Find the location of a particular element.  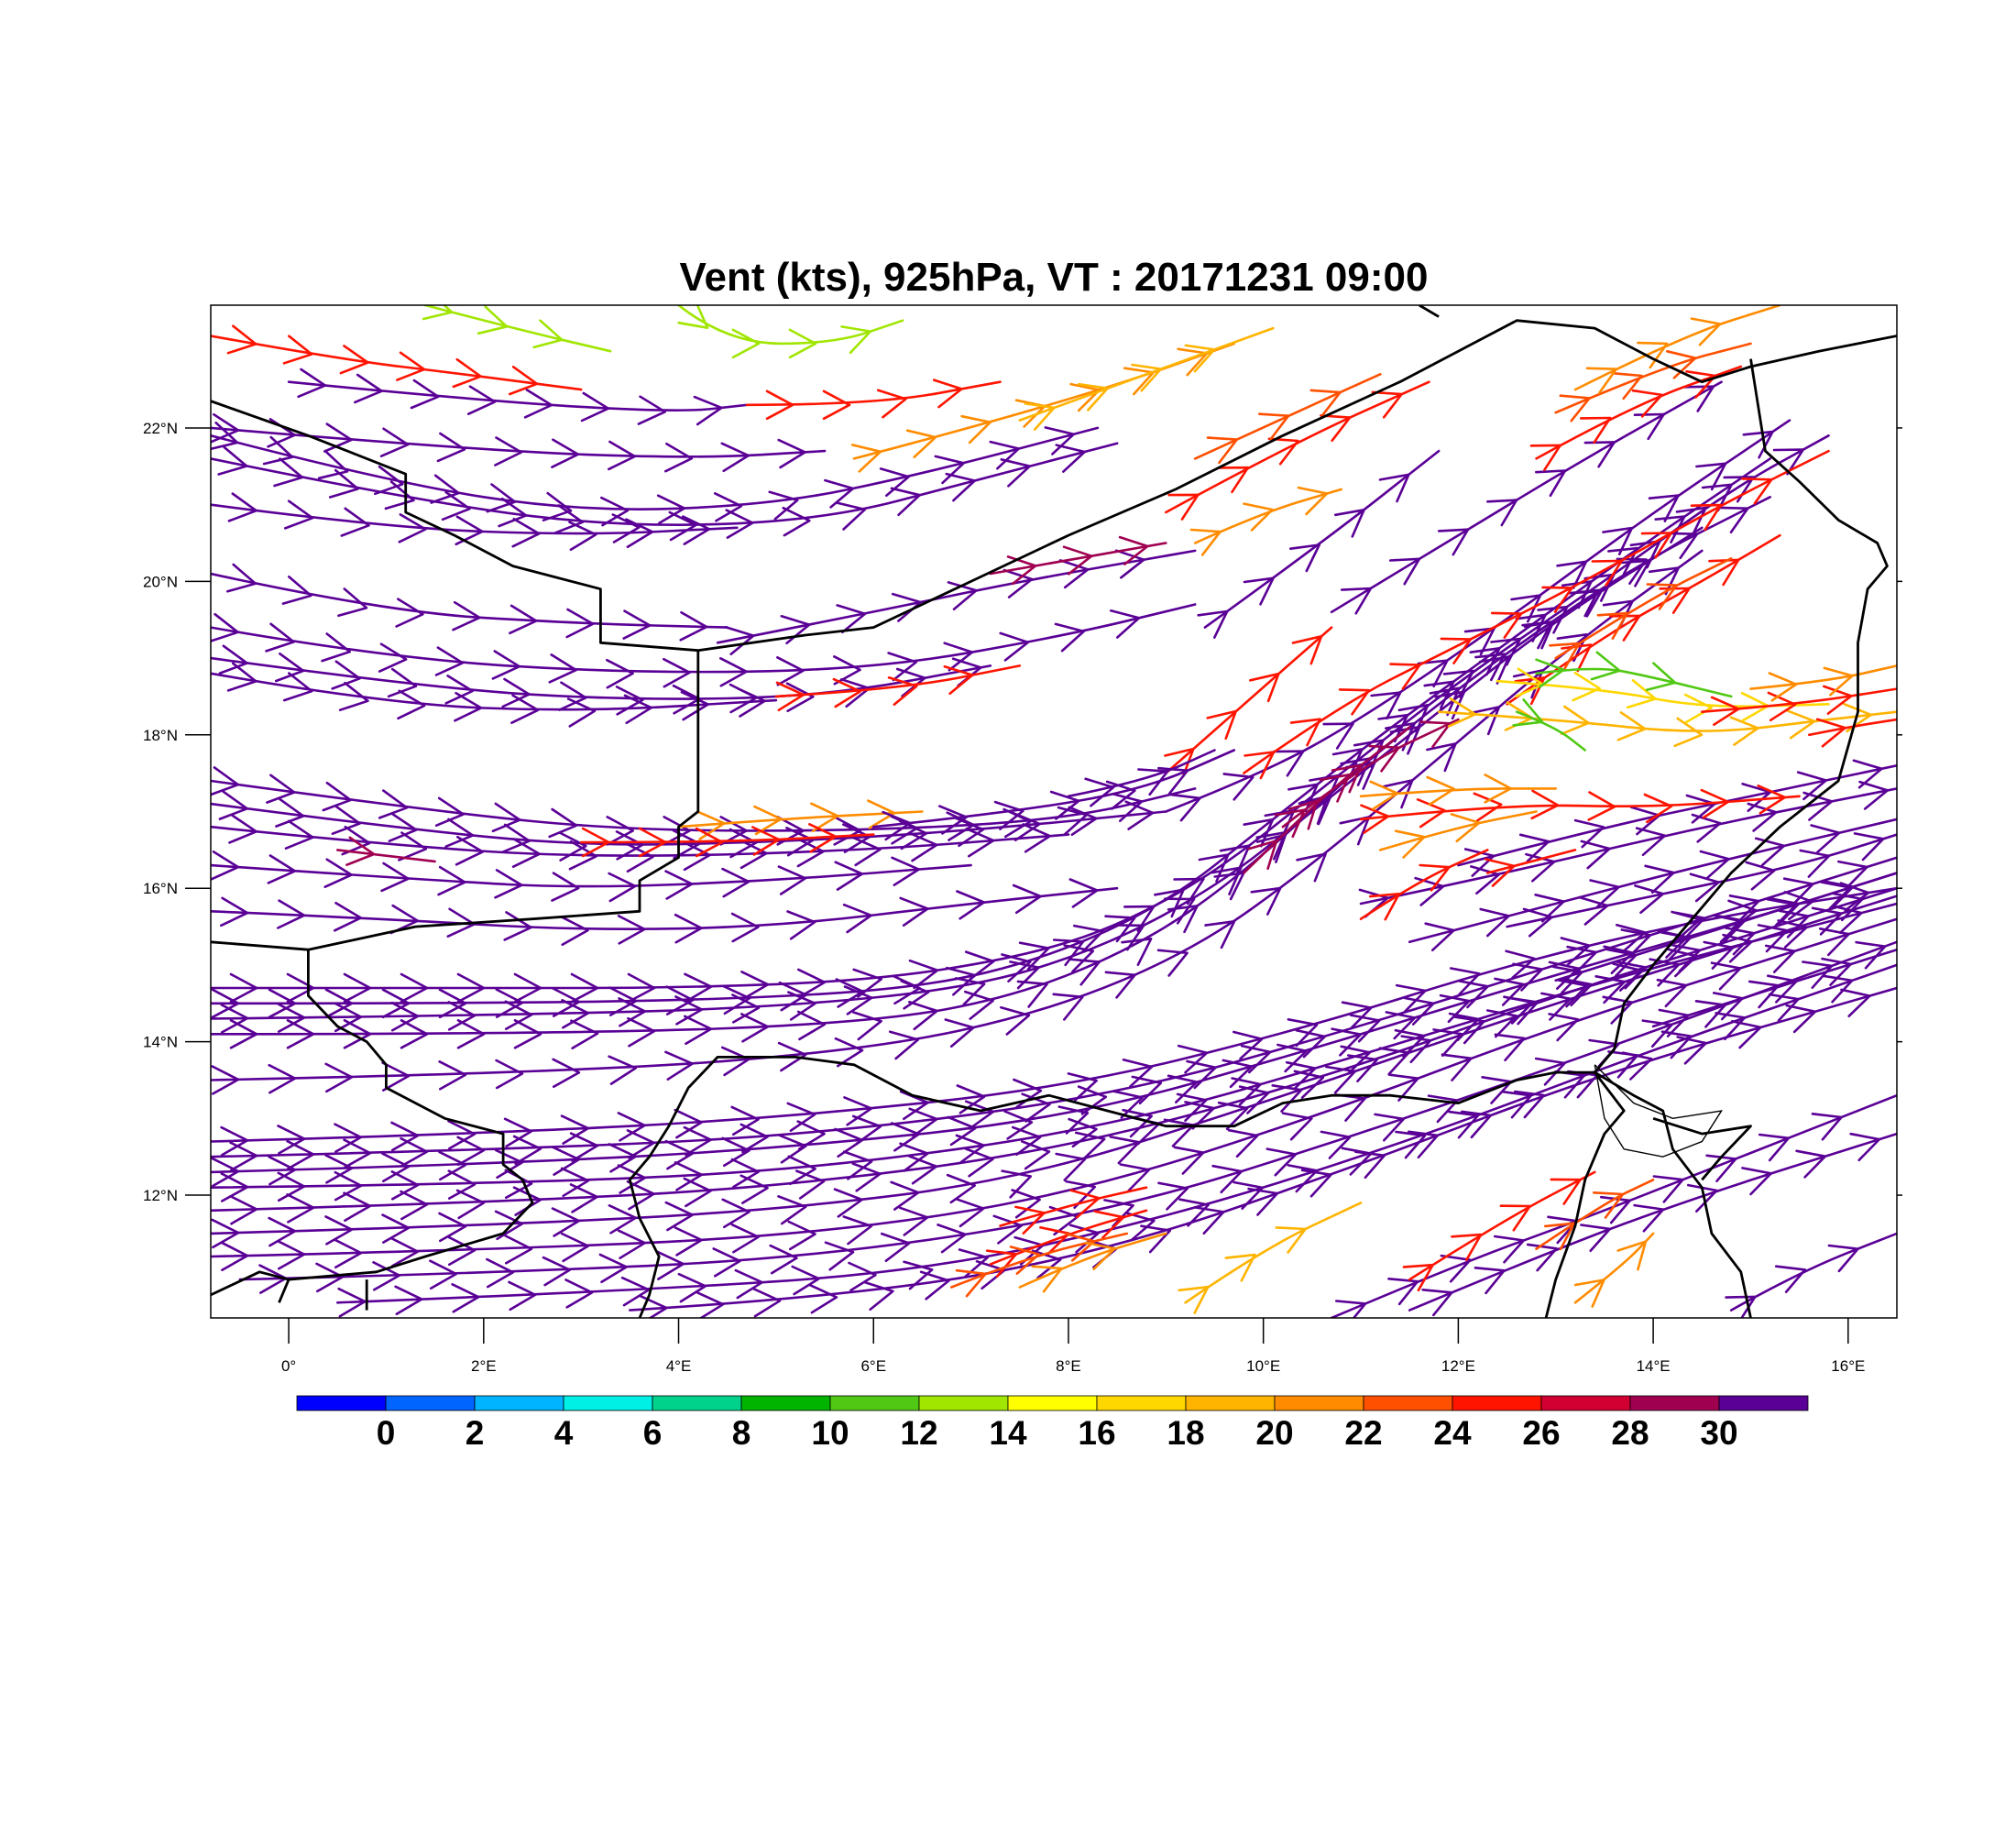

colorbar-label: 30 is located at coordinates (1718, 1433).